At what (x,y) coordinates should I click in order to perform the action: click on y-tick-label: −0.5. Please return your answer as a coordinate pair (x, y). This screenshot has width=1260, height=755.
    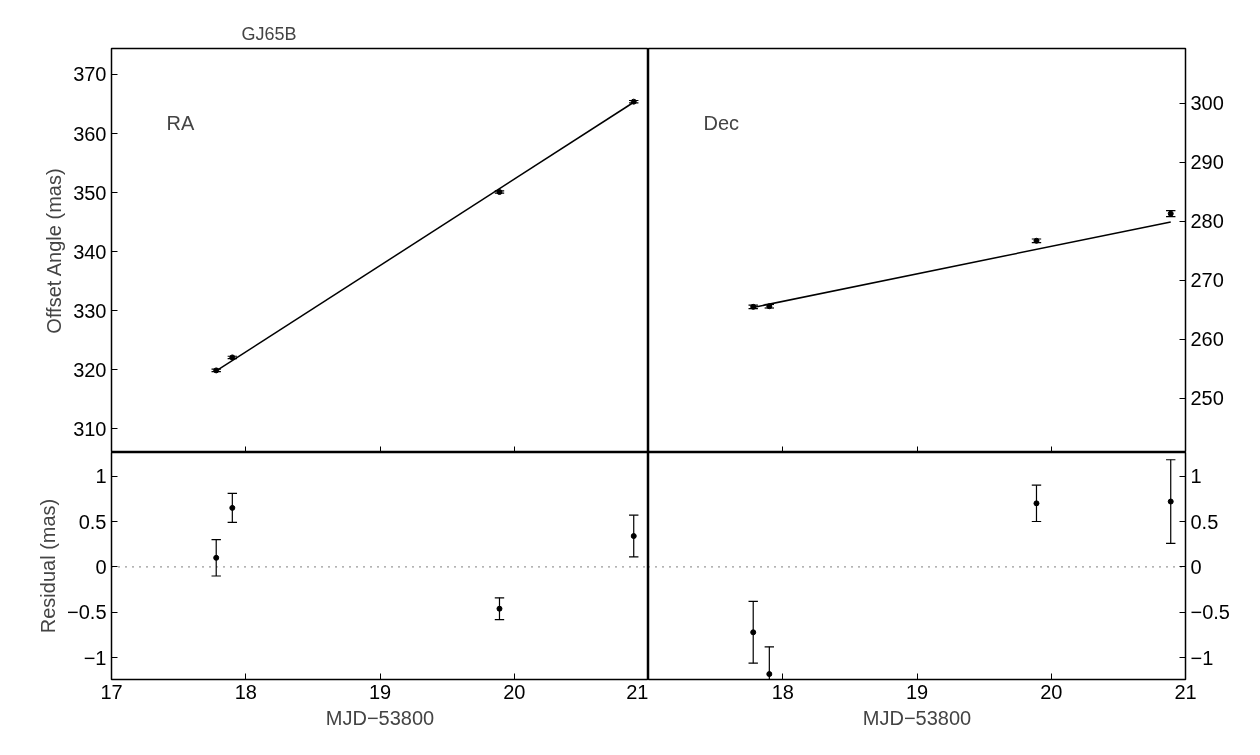
    Looking at the image, I should click on (87, 612).